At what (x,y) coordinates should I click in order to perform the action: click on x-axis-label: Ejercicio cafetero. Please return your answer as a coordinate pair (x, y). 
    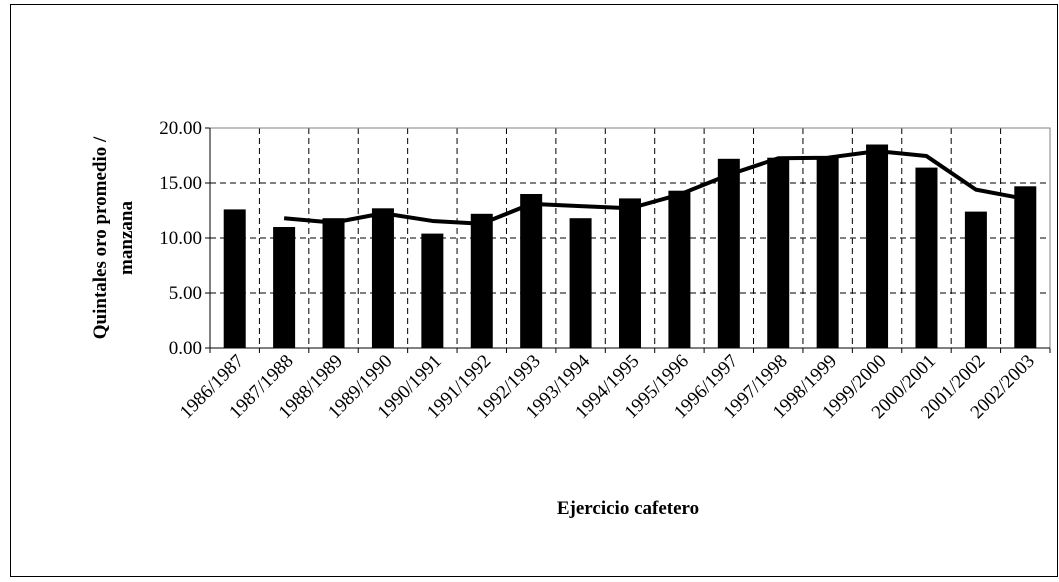
    Looking at the image, I should click on (628, 508).